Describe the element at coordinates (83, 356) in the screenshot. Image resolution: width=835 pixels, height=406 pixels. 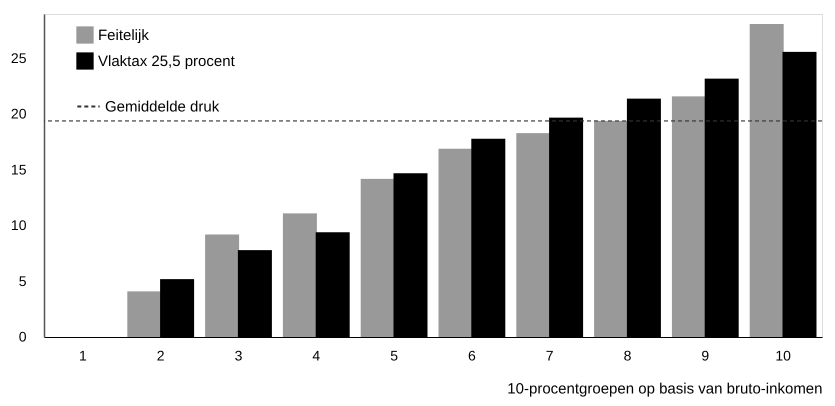
I see `x-tick-label: 1` at that location.